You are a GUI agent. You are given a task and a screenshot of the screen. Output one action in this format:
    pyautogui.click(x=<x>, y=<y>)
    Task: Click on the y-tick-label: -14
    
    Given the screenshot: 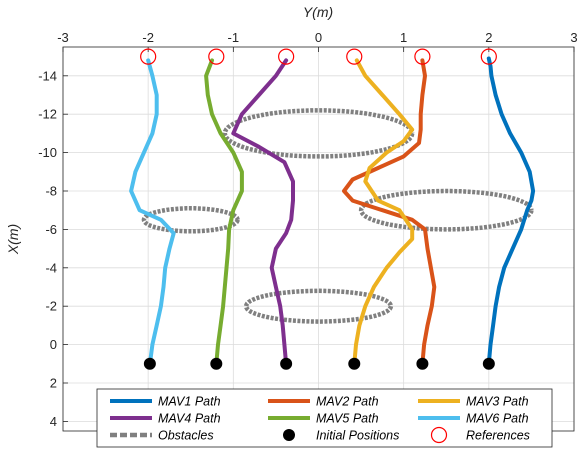 What is the action you would take?
    pyautogui.click(x=47, y=75)
    